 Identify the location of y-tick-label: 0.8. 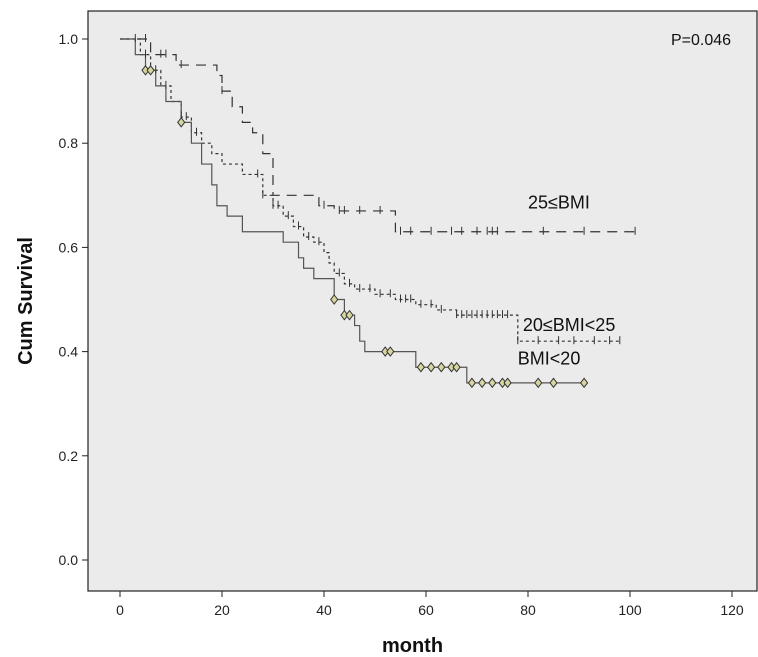
(69, 143).